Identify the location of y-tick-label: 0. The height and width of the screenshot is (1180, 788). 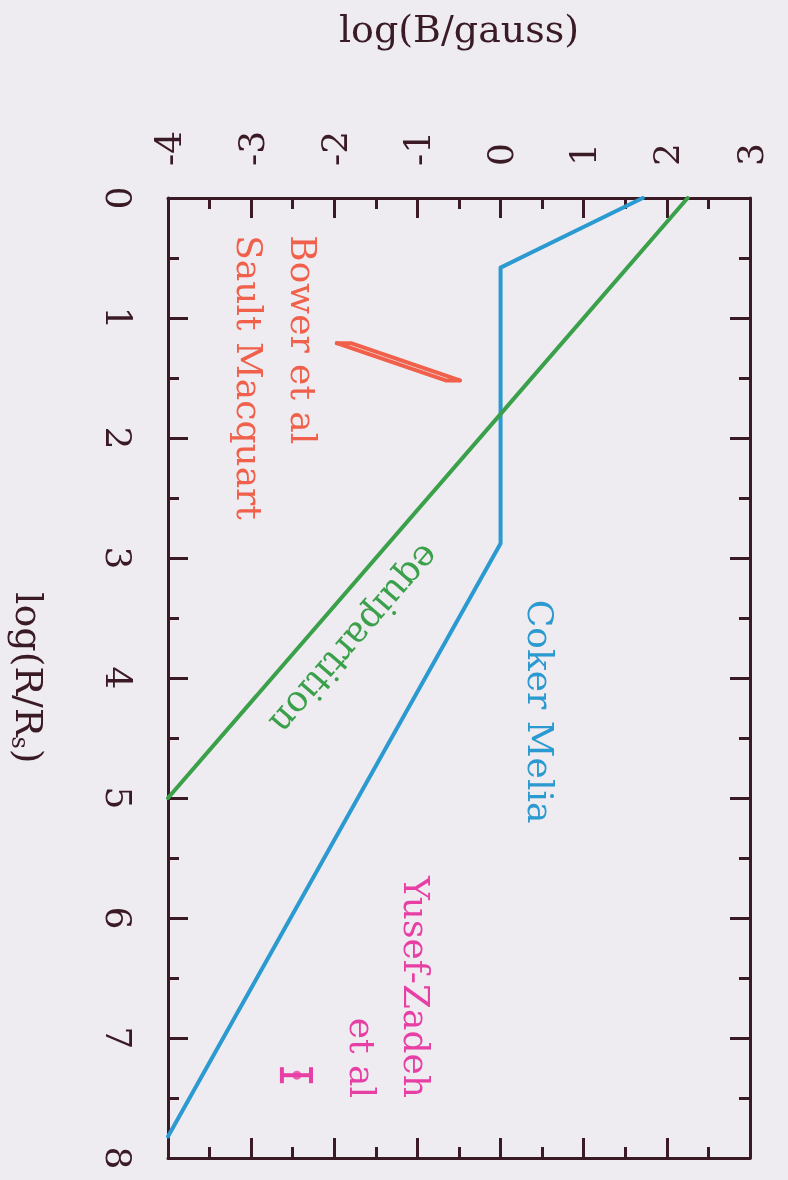
(118, 198).